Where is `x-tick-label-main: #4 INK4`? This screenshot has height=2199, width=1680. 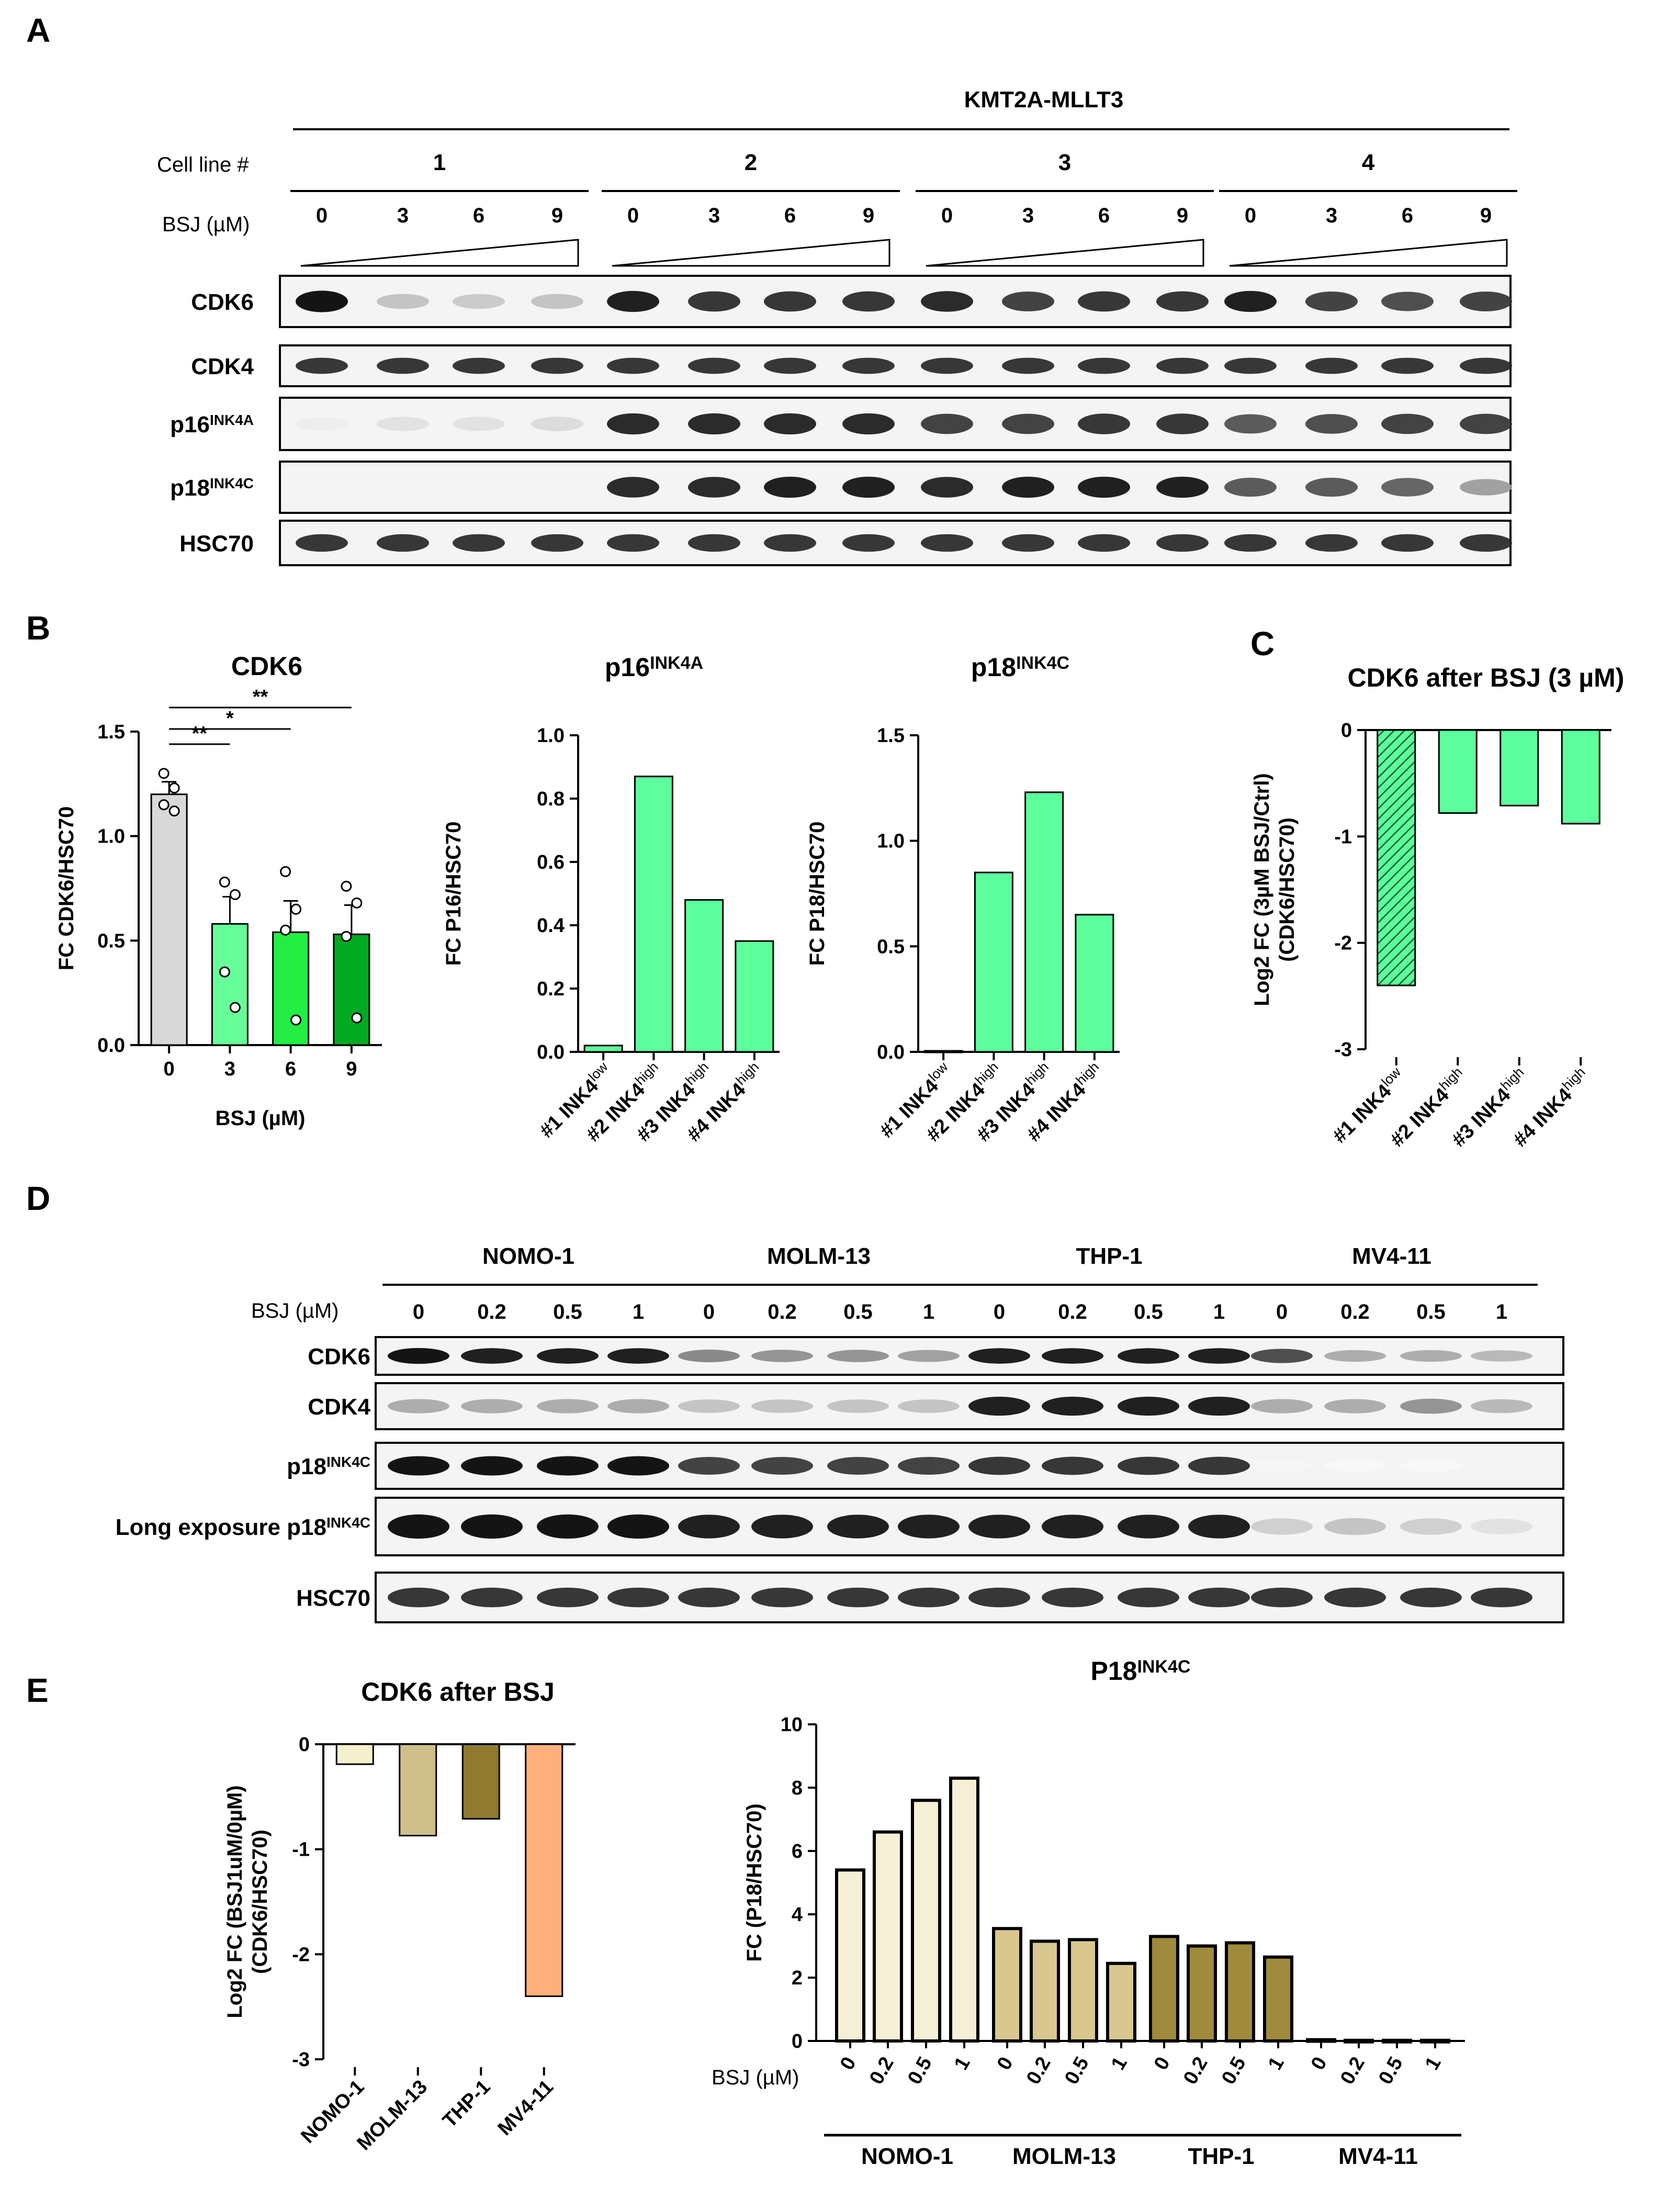 x-tick-label-main: #4 INK4 is located at coordinates (1543, 1117).